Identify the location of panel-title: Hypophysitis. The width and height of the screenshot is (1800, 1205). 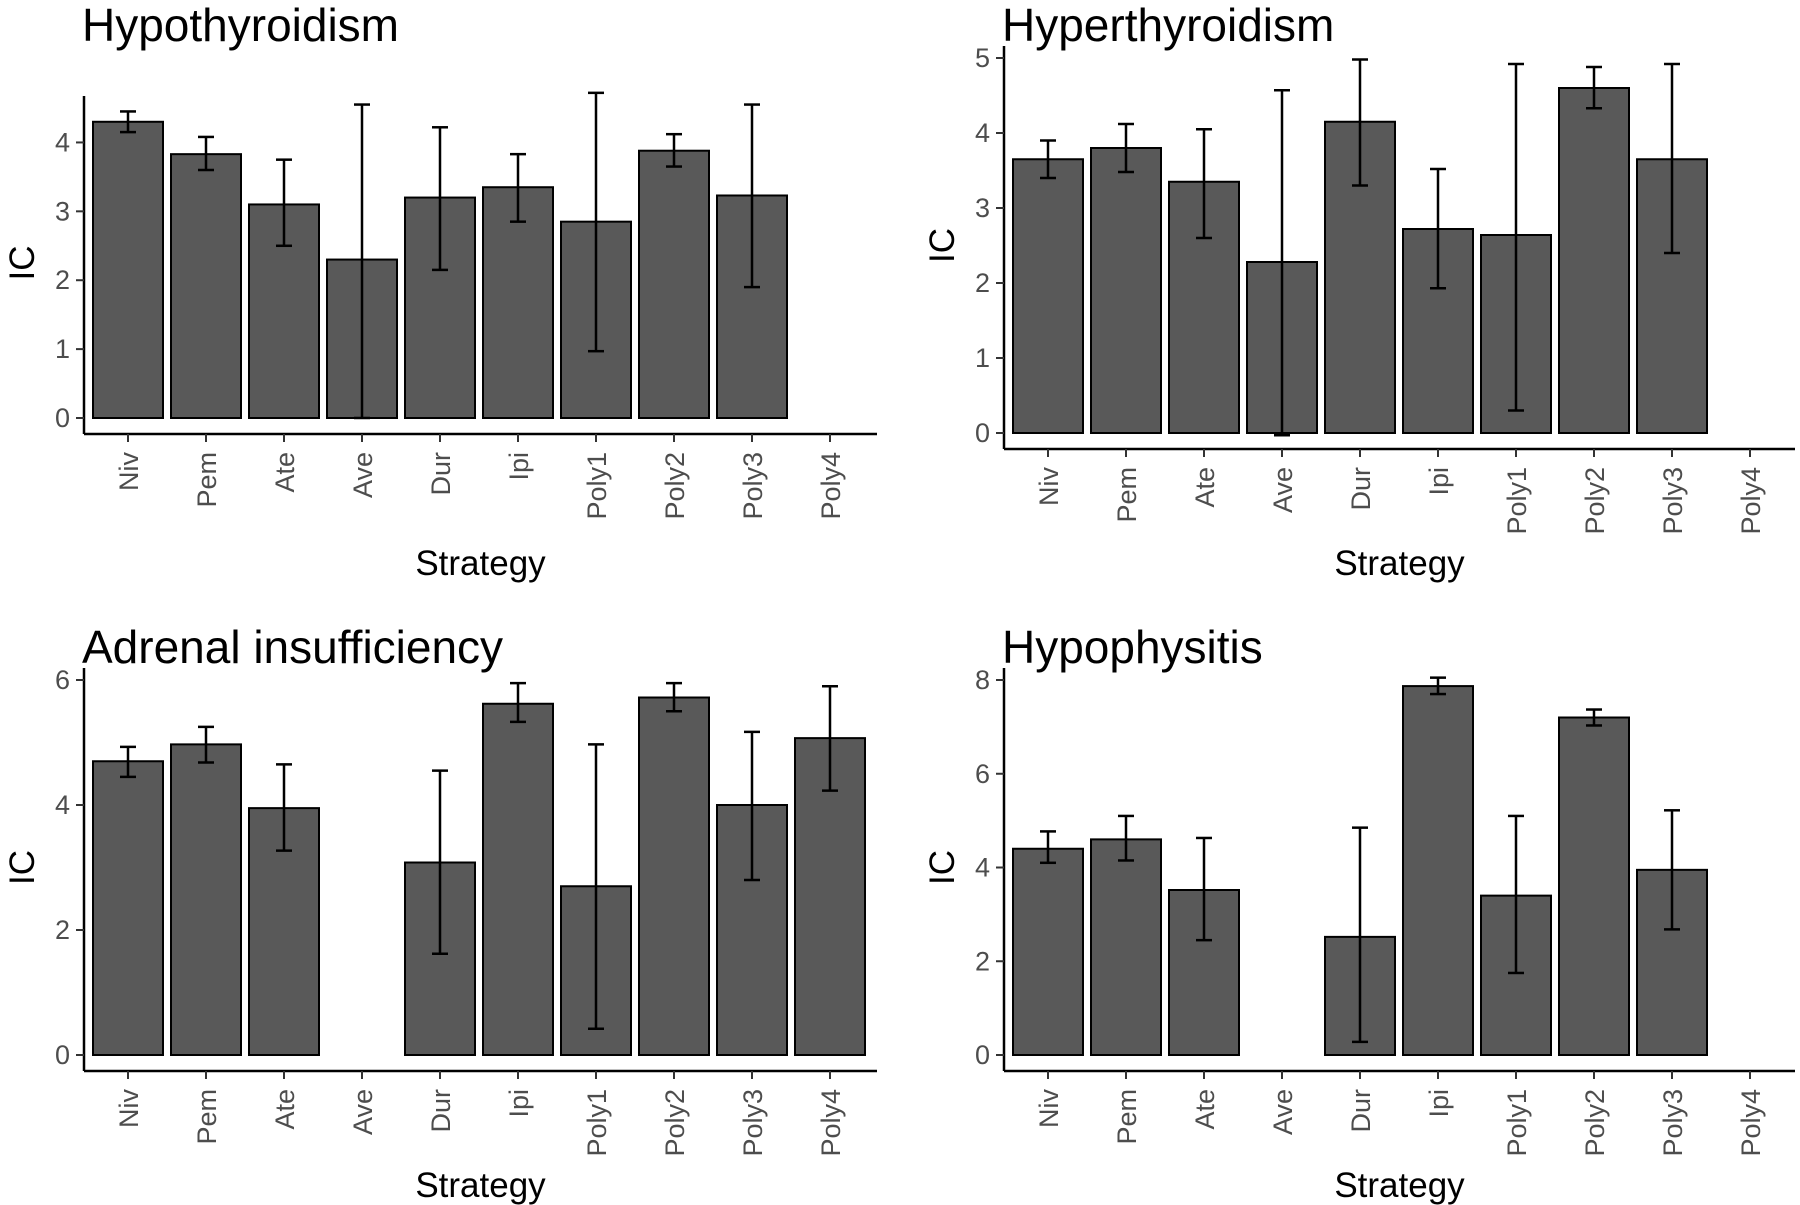
(1132, 647).